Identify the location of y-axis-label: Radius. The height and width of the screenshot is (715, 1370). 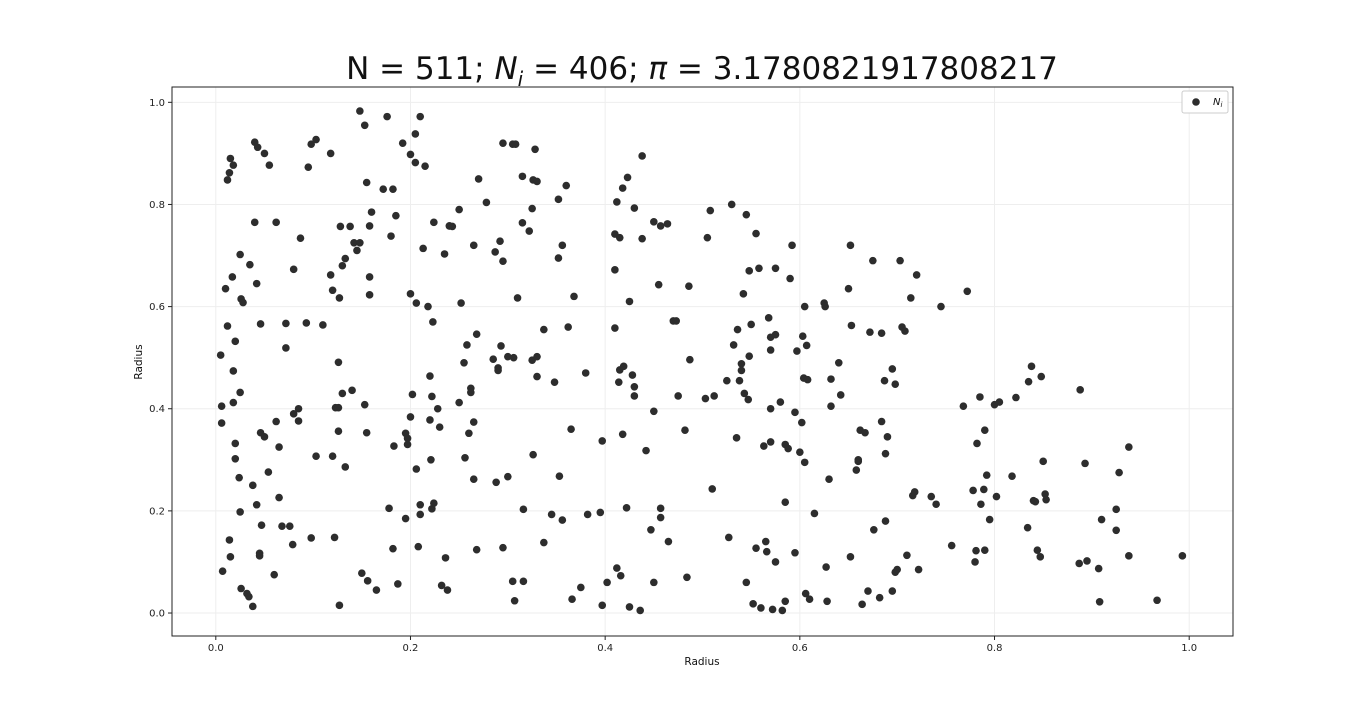
(139, 361).